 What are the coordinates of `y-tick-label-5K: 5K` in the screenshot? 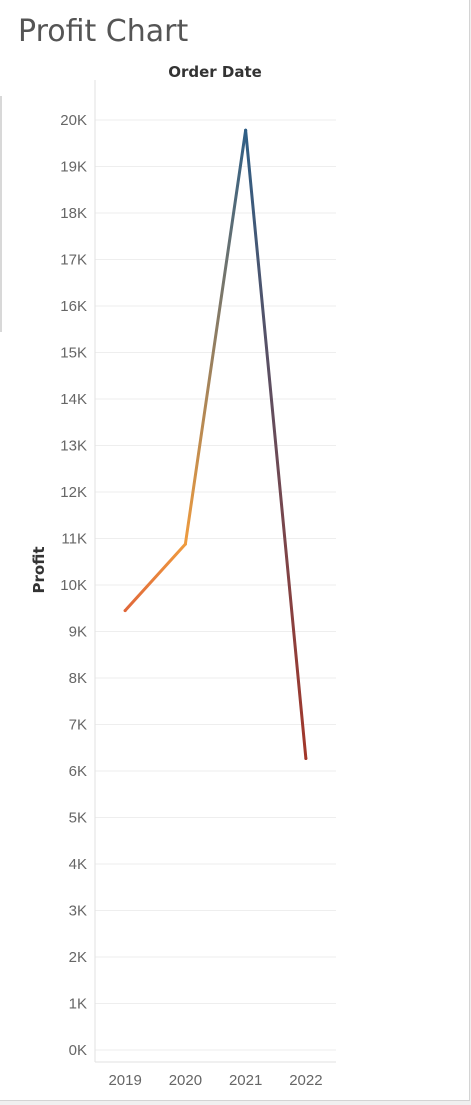 It's located at (78, 818).